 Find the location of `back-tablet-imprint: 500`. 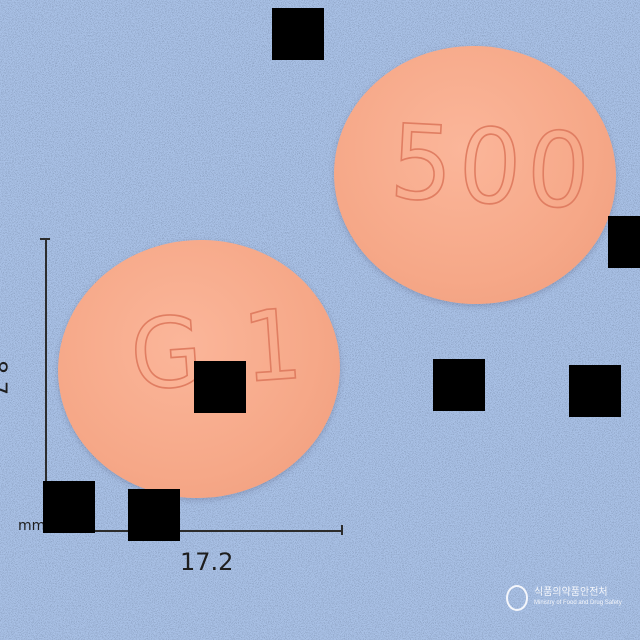

back-tablet-imprint: 500 is located at coordinates (493, 168).